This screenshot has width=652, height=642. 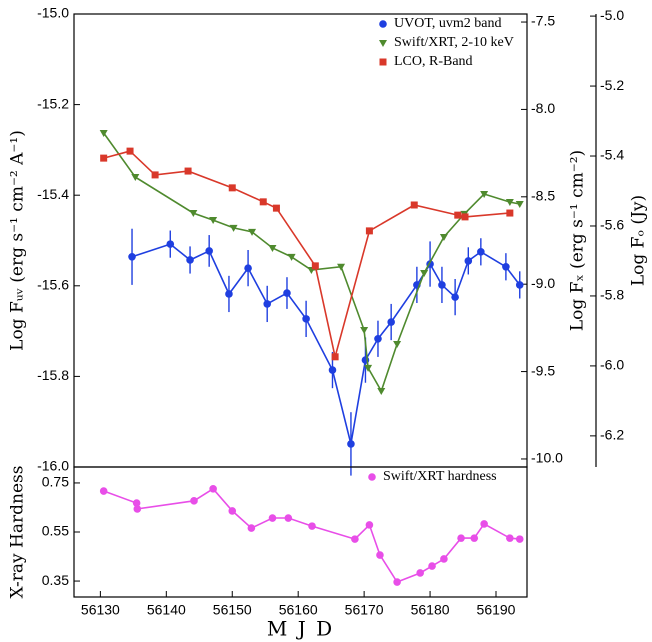 I want to click on legend-label: LCO, R-Band, so click(x=433, y=61).